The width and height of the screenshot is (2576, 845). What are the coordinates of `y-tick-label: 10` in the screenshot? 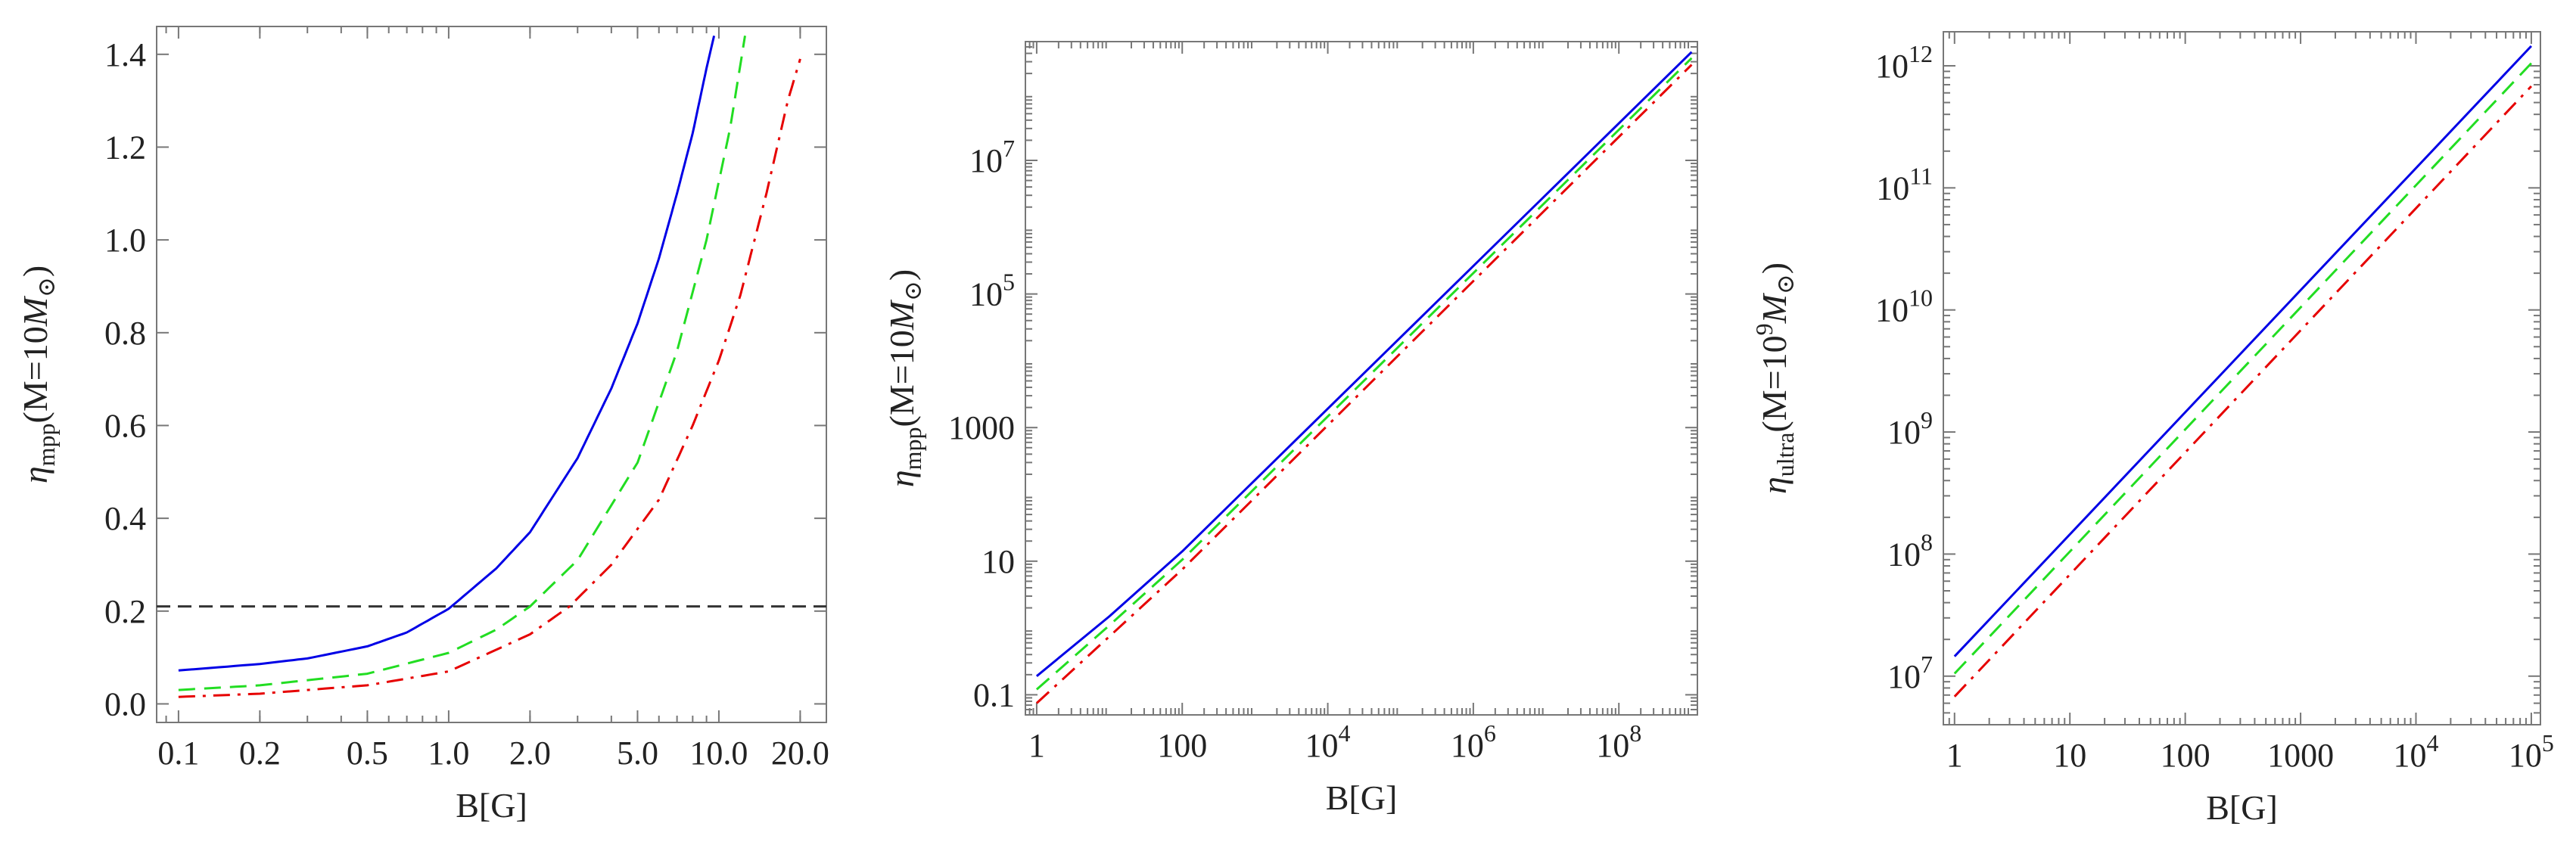 It's located at (998, 561).